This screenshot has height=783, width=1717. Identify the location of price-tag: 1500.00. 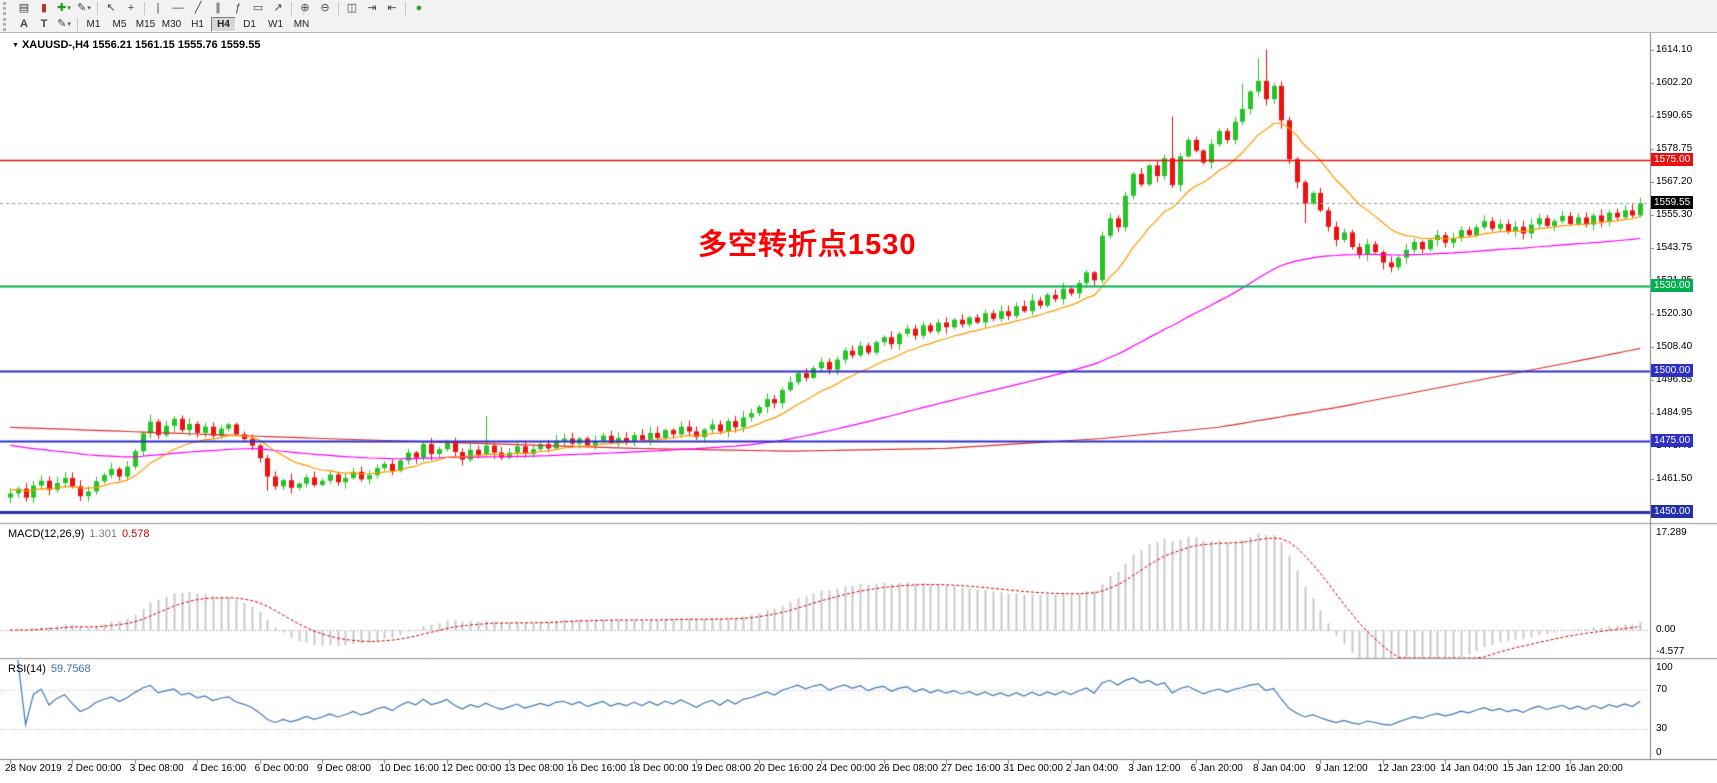
(1672, 370).